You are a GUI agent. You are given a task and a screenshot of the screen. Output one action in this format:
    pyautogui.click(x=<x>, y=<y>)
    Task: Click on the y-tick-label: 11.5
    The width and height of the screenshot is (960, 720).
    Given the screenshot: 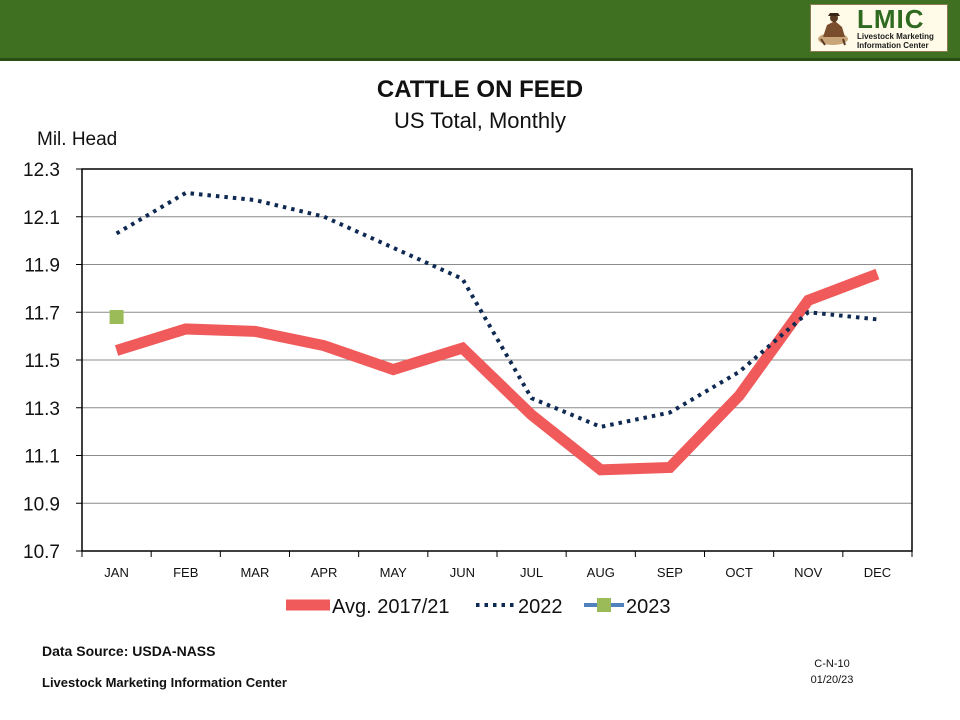 What is the action you would take?
    pyautogui.click(x=42, y=361)
    